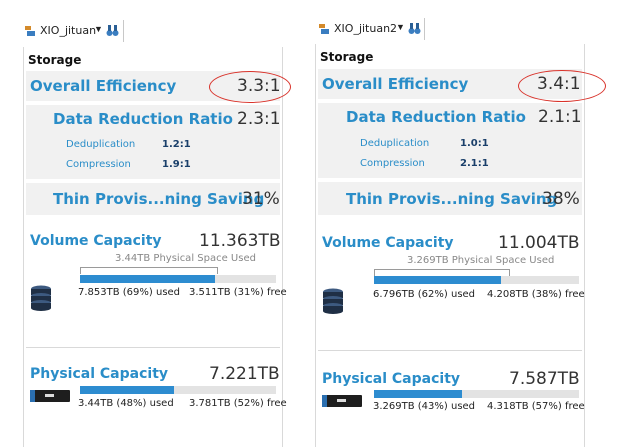 The height and width of the screenshot is (447, 625). What do you see at coordinates (261, 199) in the screenshot?
I see `thin-provisioning-value: 31%` at bounding box center [261, 199].